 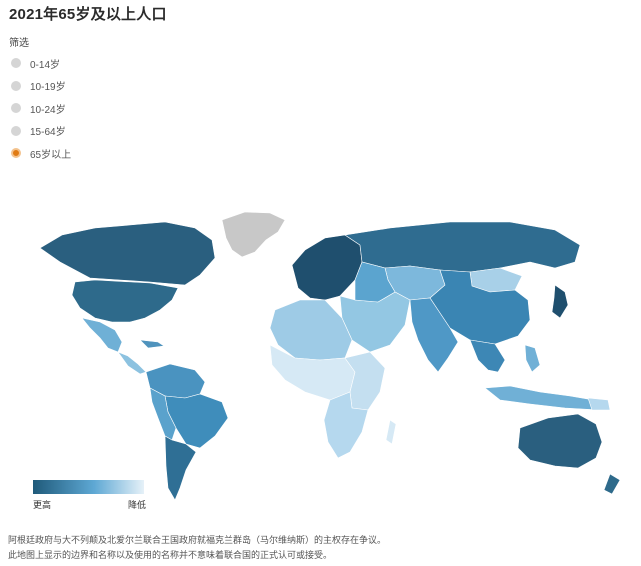 What do you see at coordinates (48, 133) in the screenshot?
I see `filter-option-label: 15-64岁` at bounding box center [48, 133].